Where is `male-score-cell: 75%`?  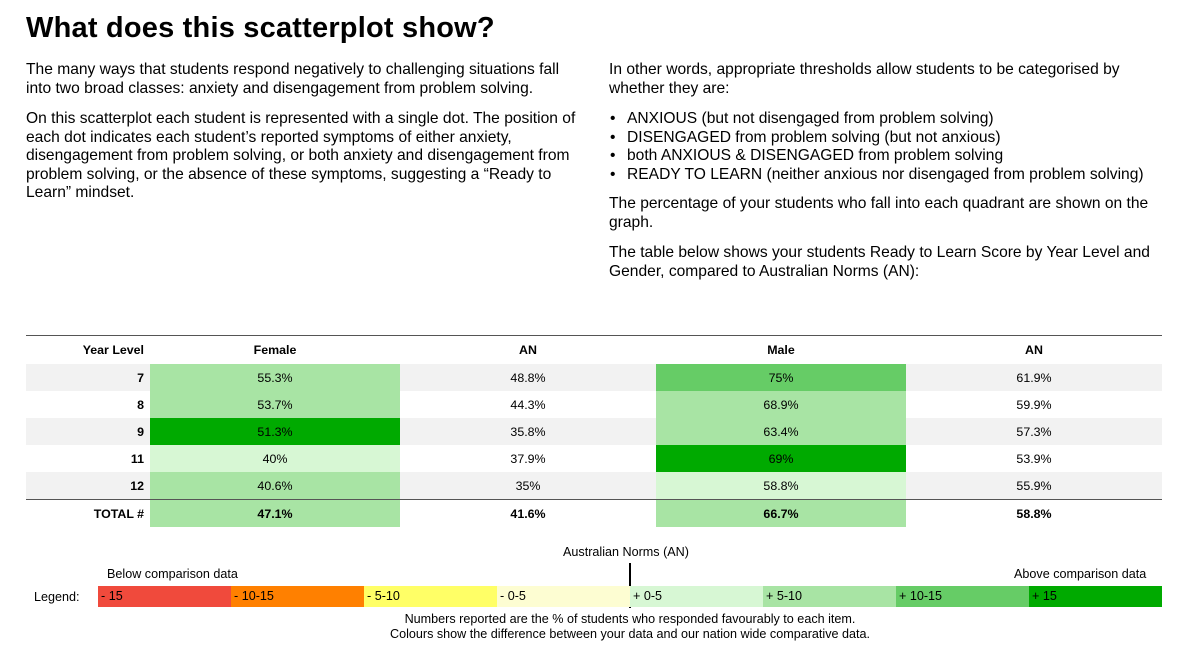 male-score-cell: 75% is located at coordinates (781, 377).